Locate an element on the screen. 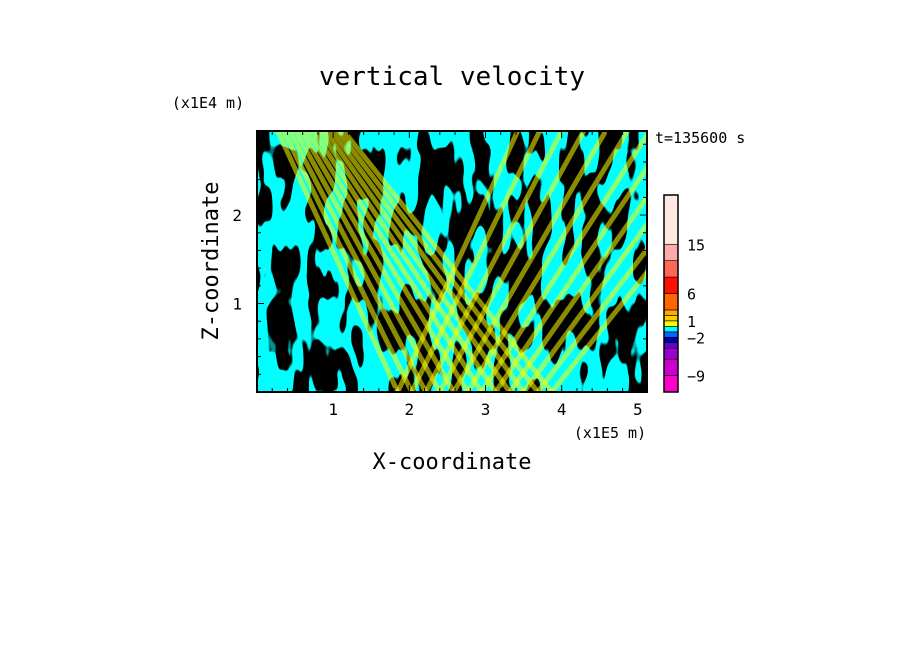 Image resolution: width=904 pixels, height=654 pixels. y-scale-label: (x1E4 m) is located at coordinates (208, 103).